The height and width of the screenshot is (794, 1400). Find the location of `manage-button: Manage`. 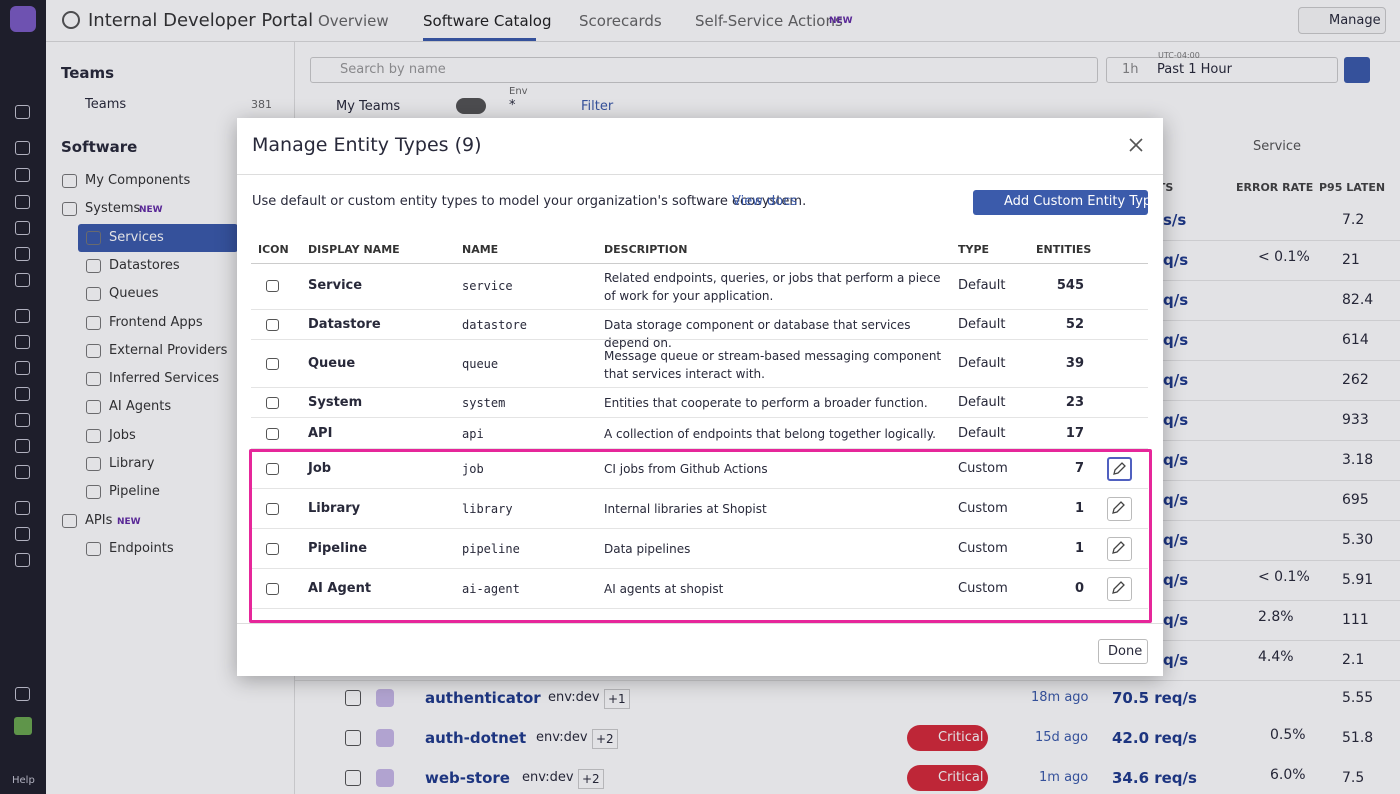

manage-button: Manage is located at coordinates (1342, 20).